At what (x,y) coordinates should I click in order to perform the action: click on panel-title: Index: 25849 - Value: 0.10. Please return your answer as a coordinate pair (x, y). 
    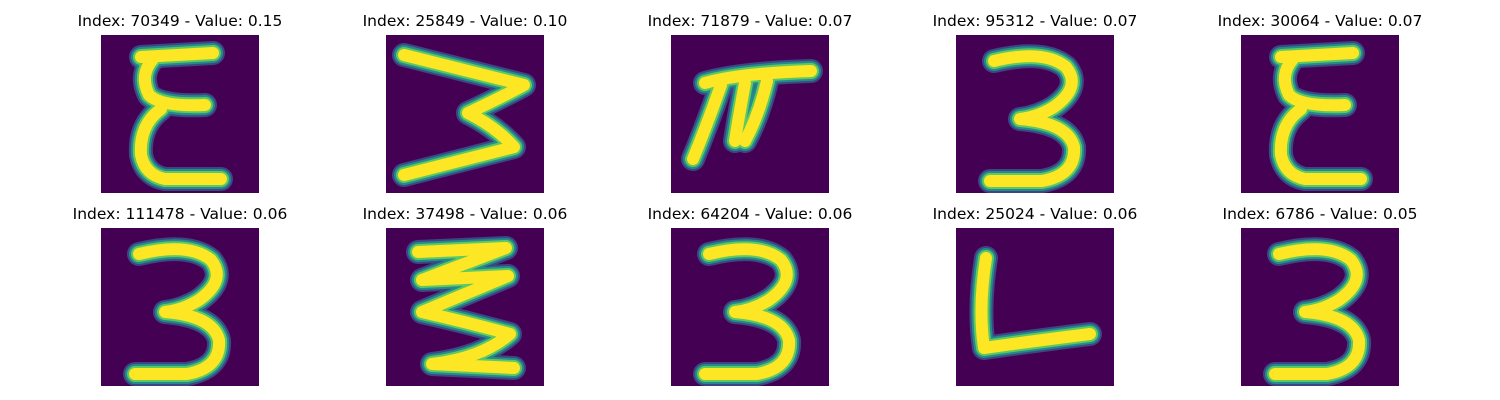
    Looking at the image, I should click on (465, 21).